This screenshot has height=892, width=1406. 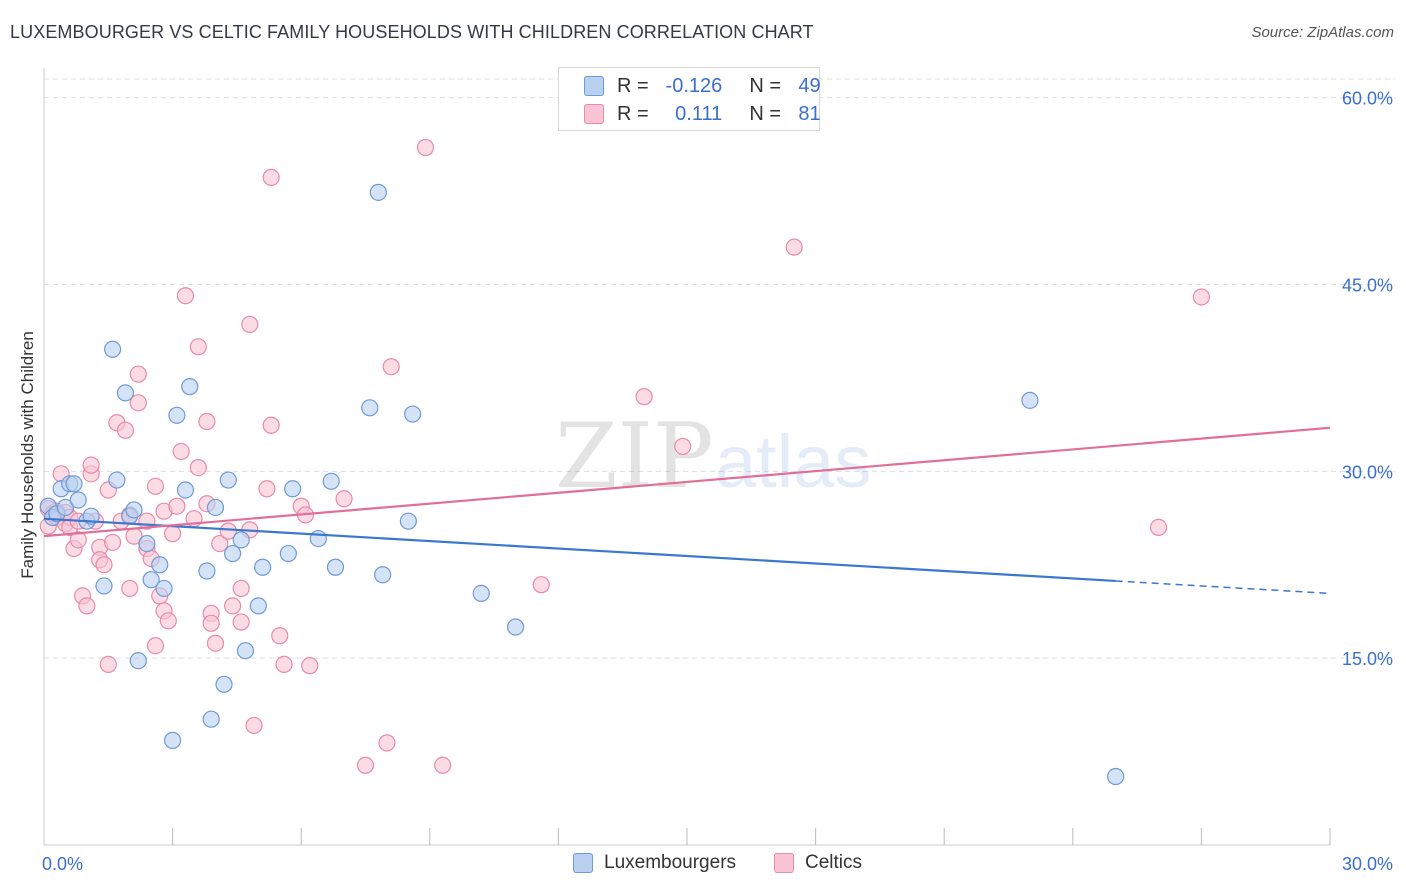 What do you see at coordinates (1367, 864) in the screenshot?
I see `x-tick-label: 30.0%` at bounding box center [1367, 864].